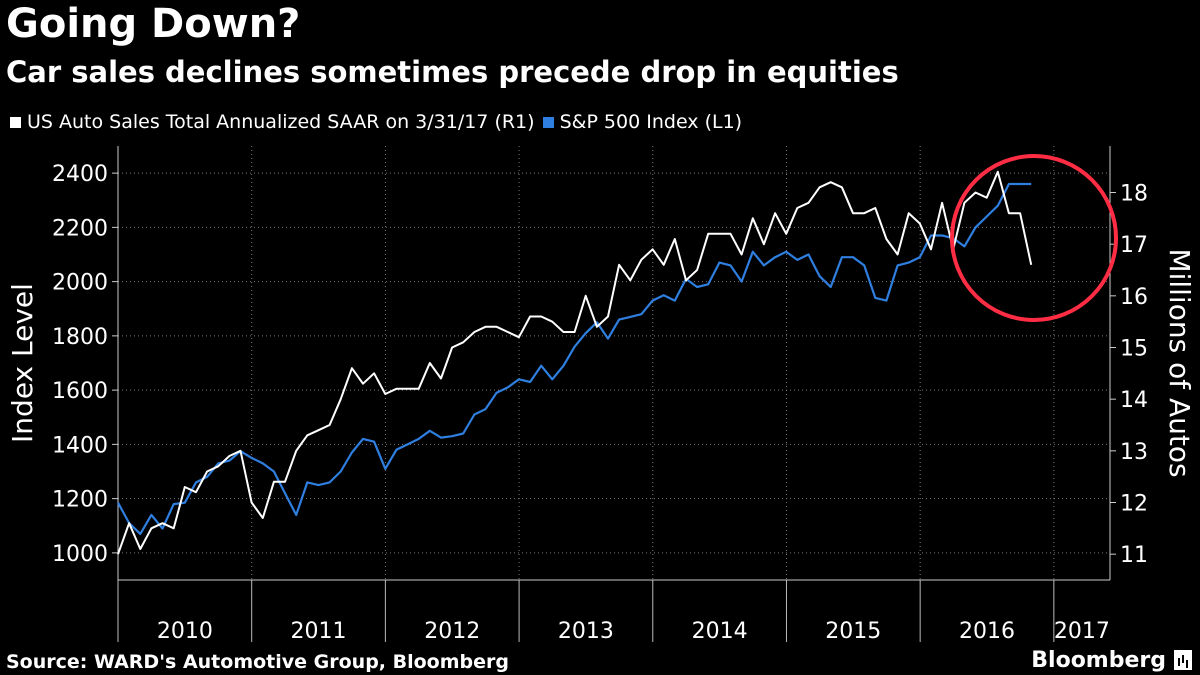  Describe the element at coordinates (1134, 297) in the screenshot. I see `right-tick-label: 16` at that location.